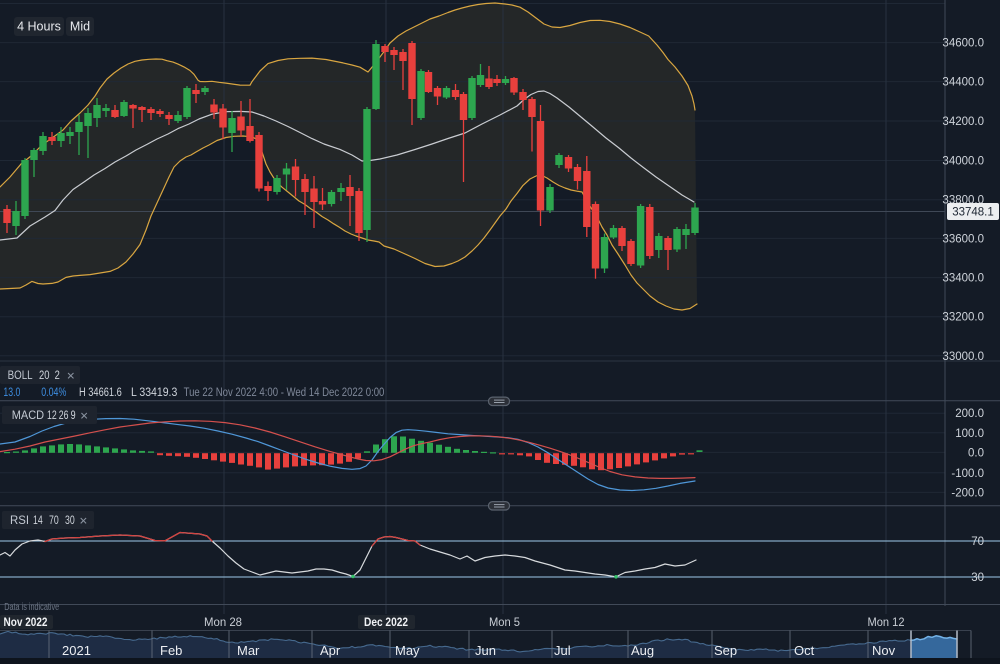  I want to click on svg-text: May, so click(407, 650).